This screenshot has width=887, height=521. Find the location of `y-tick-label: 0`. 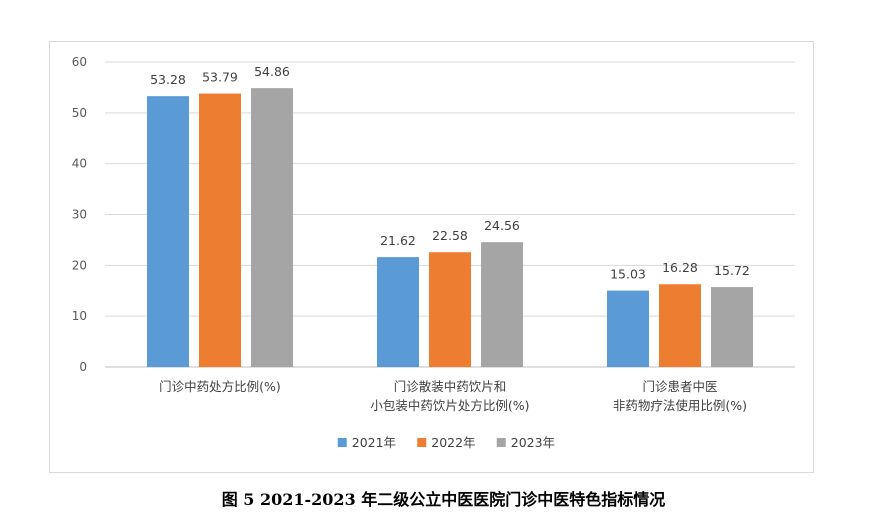

y-tick-label: 0 is located at coordinates (83, 367).